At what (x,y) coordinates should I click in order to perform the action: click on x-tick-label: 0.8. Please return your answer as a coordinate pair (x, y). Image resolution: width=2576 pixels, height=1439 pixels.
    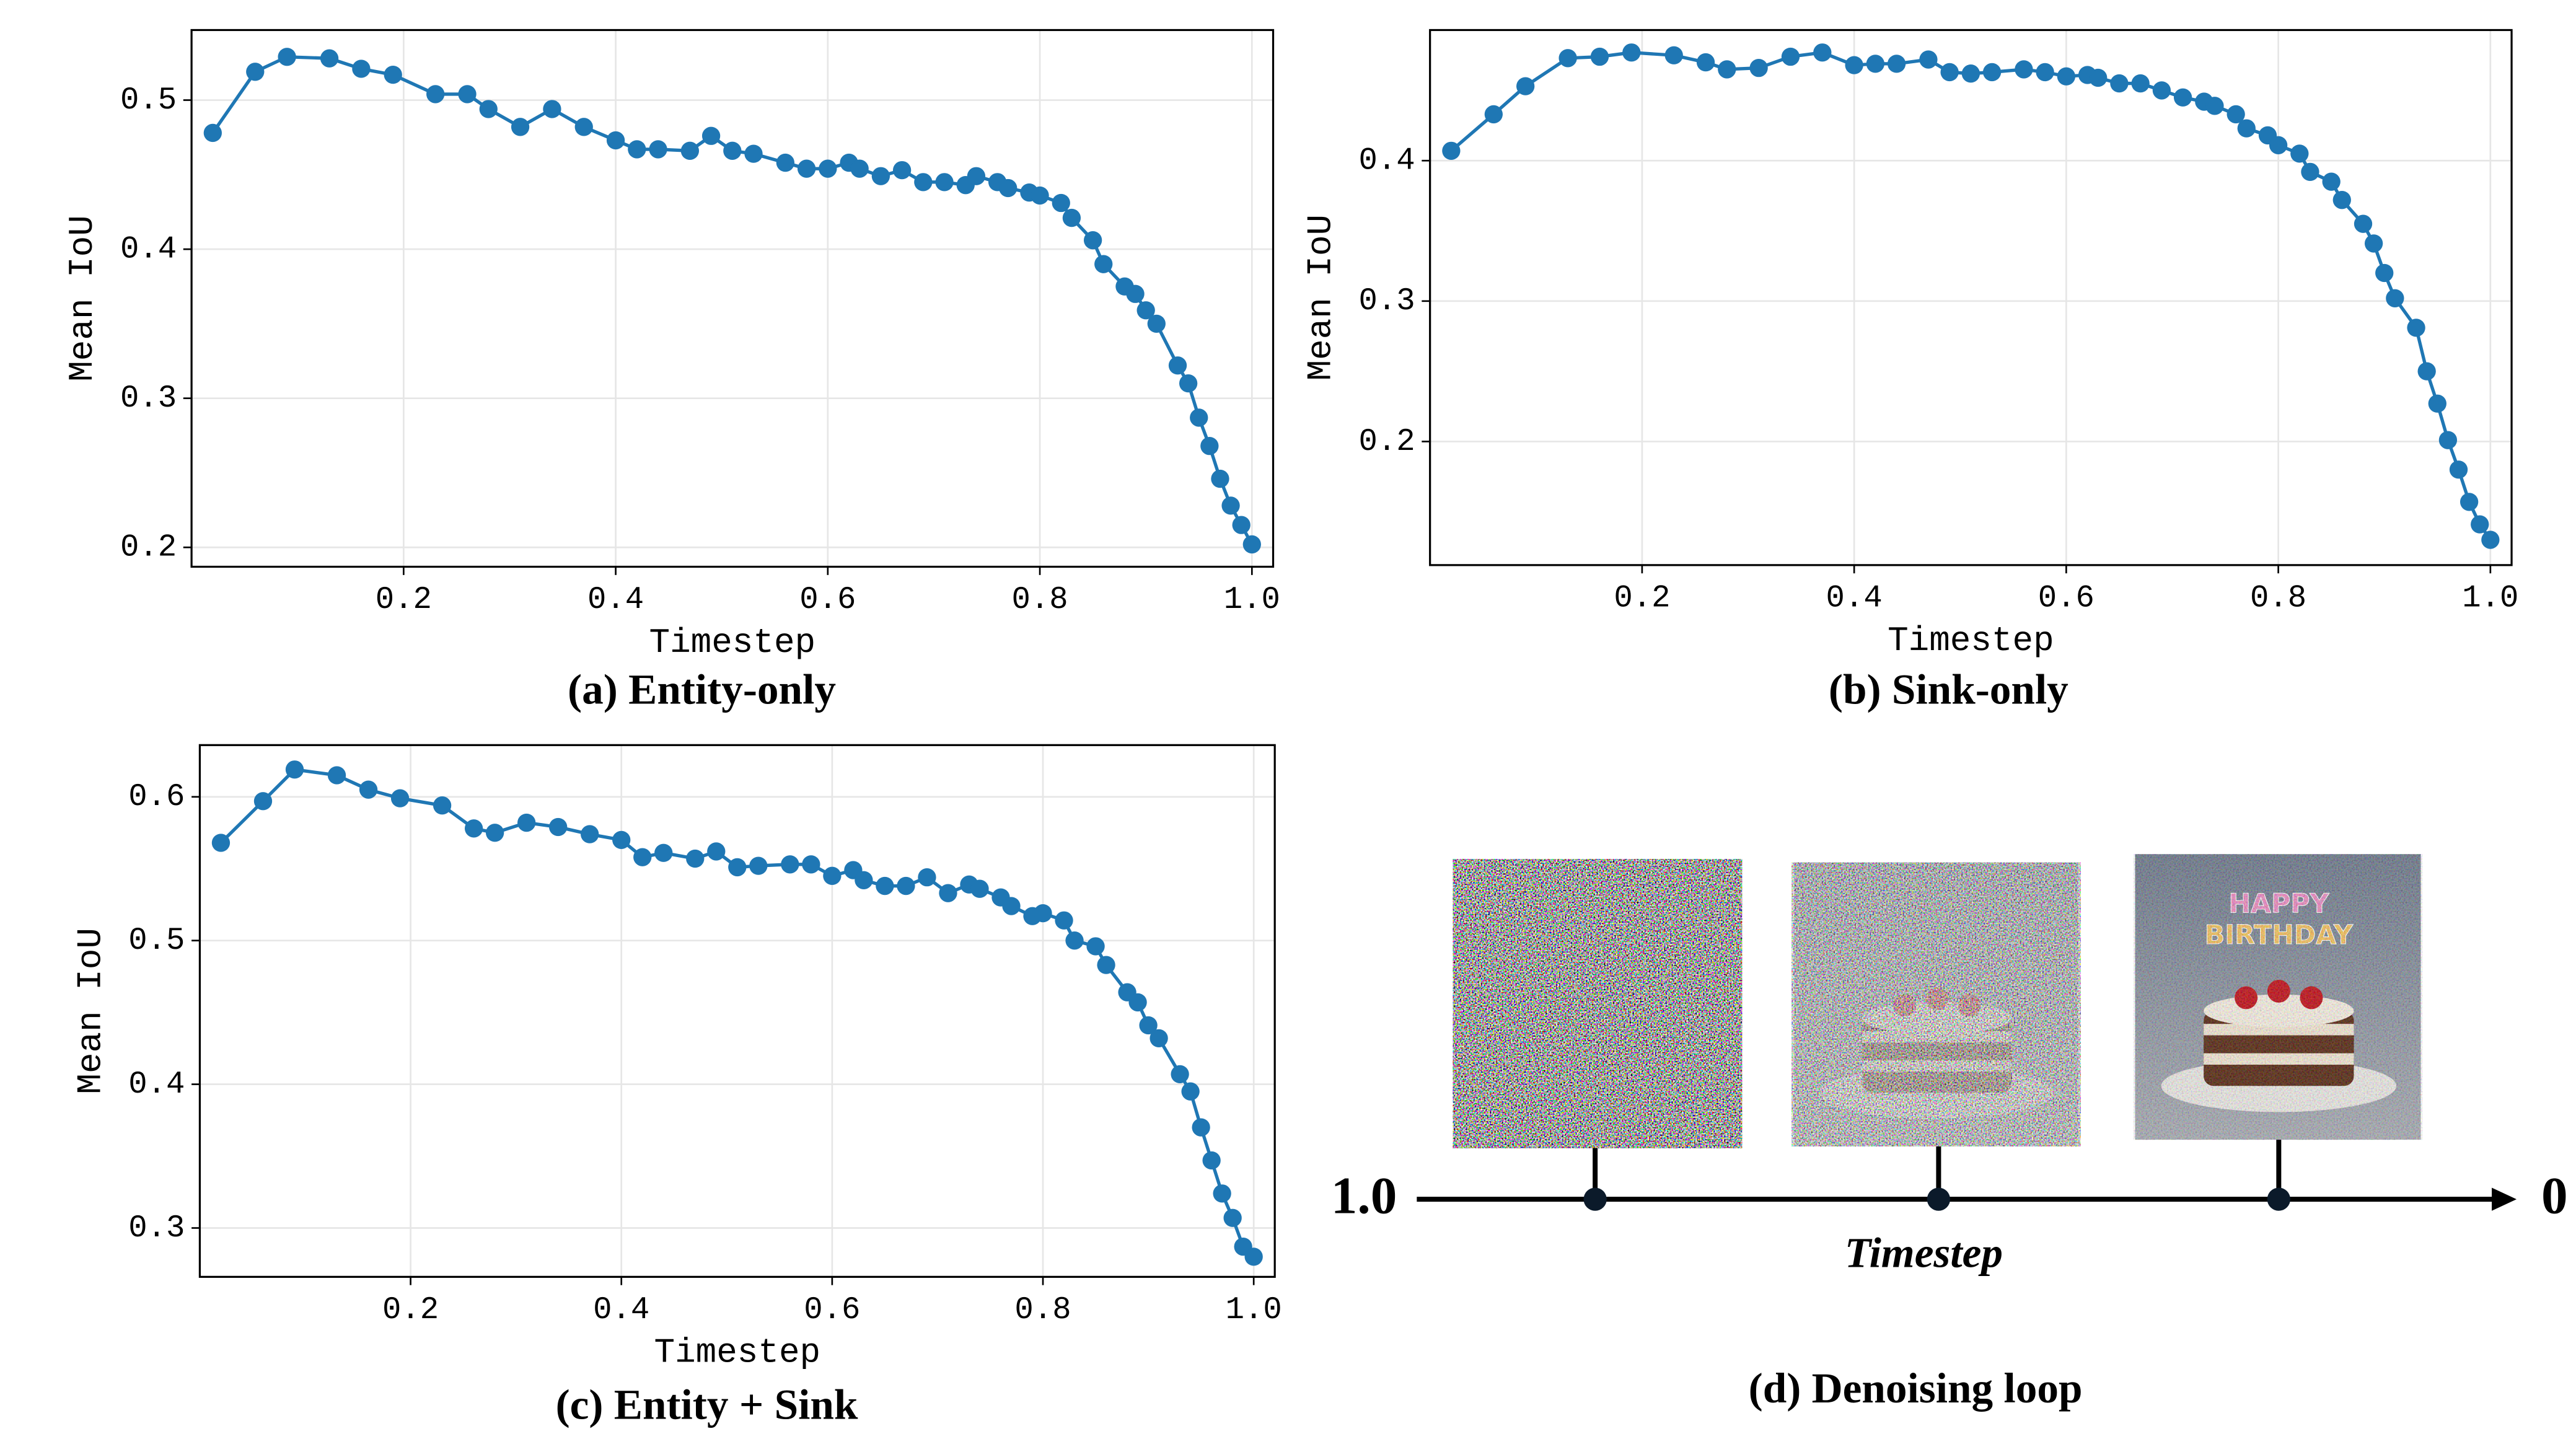
    Looking at the image, I should click on (2278, 599).